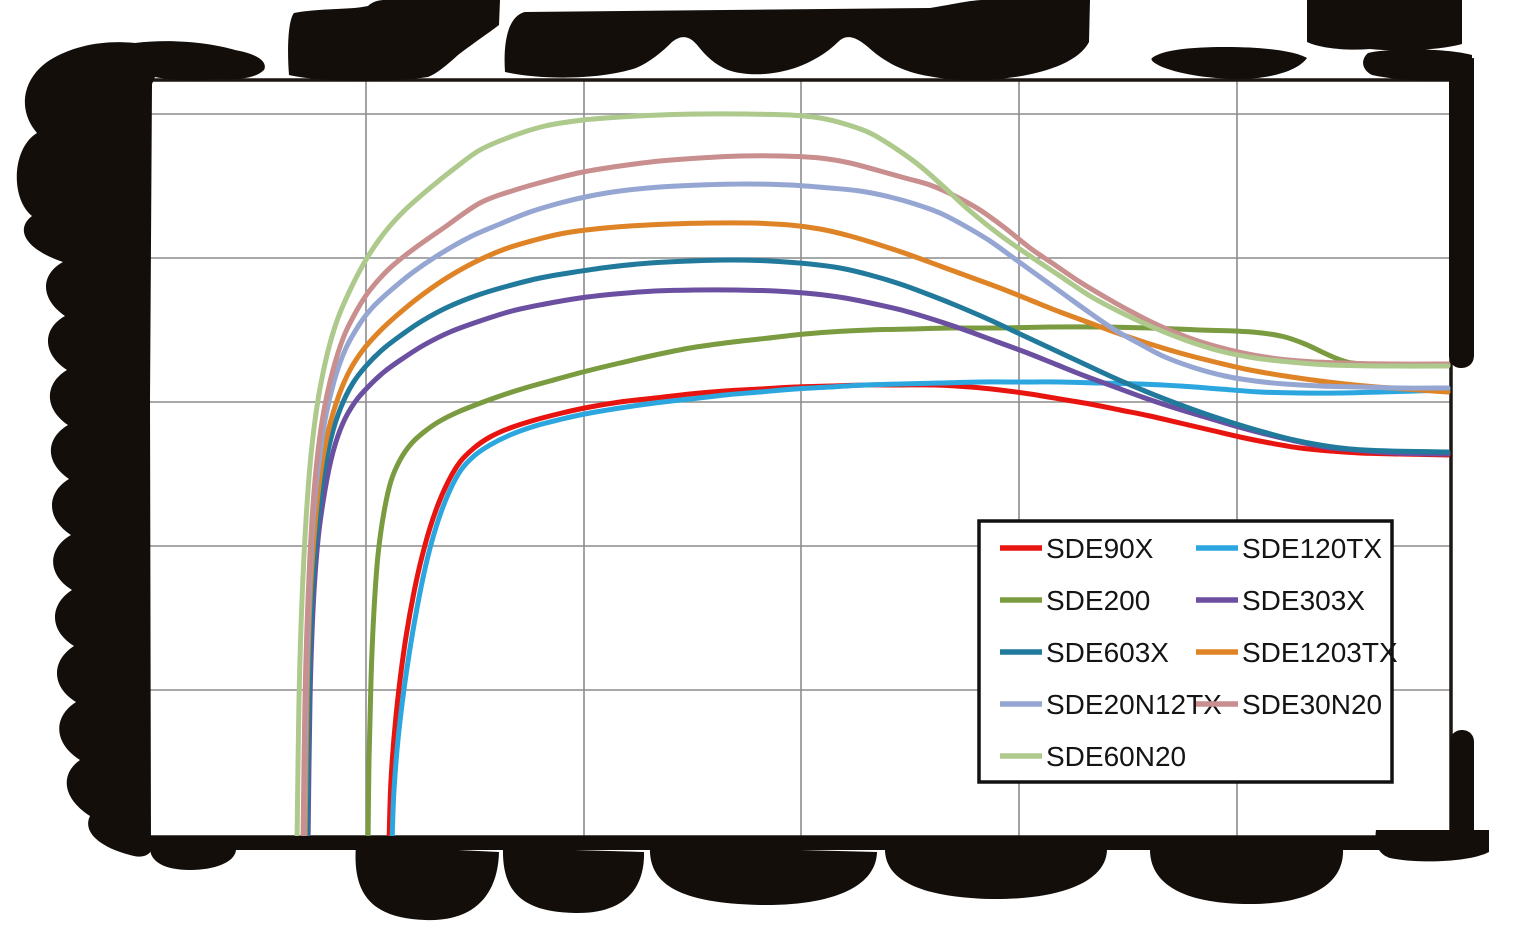 The height and width of the screenshot is (933, 1540). What do you see at coordinates (1107, 652) in the screenshot?
I see `legend-label-SDE603X: SDE603X` at bounding box center [1107, 652].